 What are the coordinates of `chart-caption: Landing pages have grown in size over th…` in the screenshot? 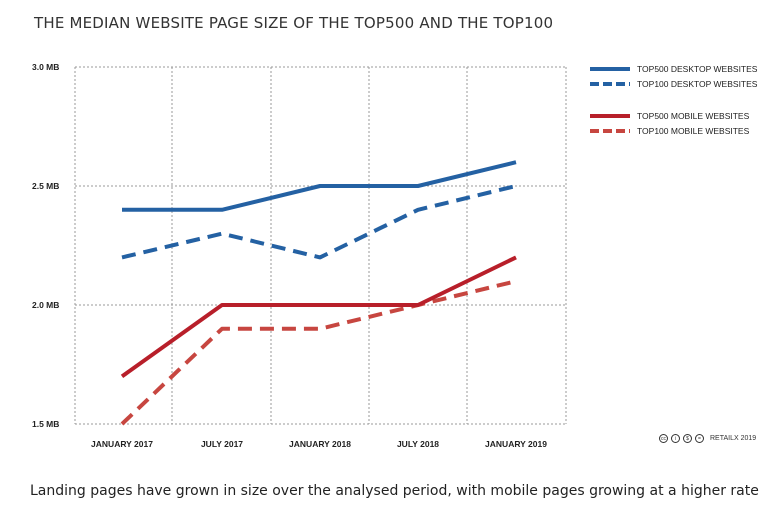 It's located at (394, 491).